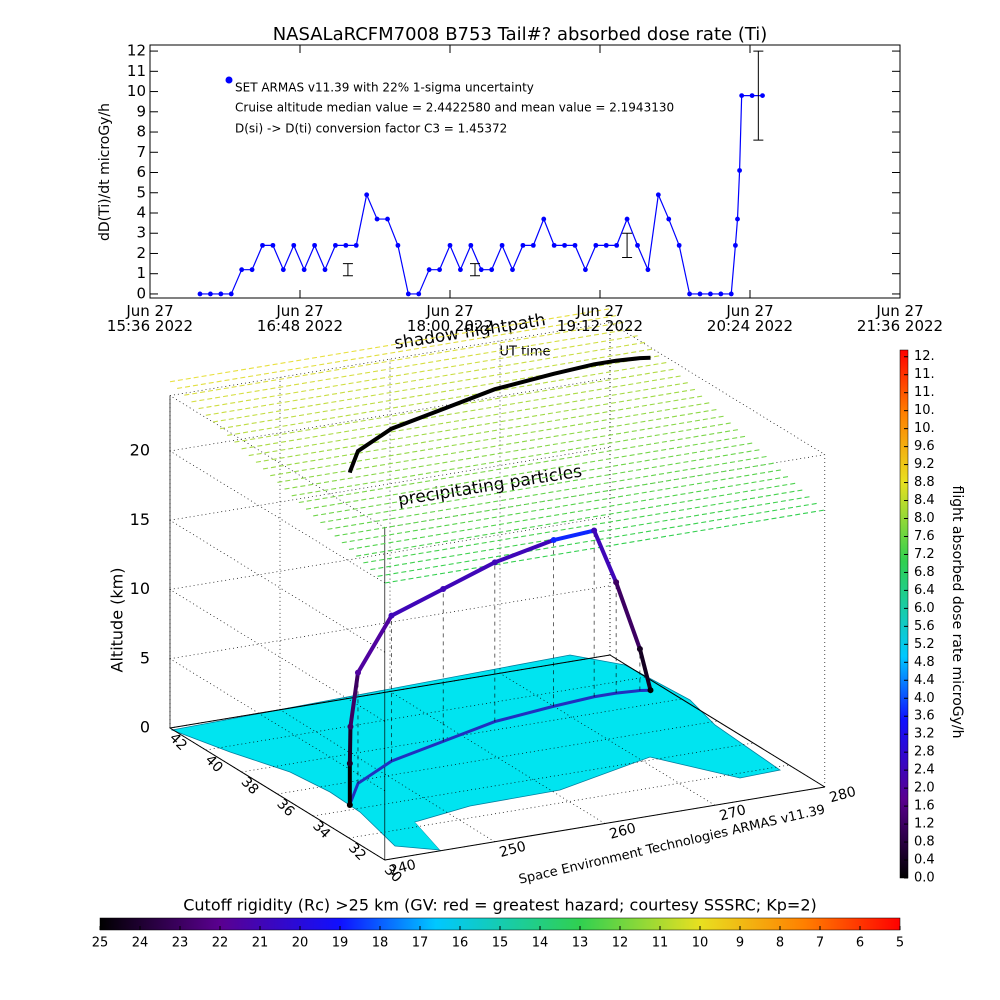  I want to click on y-tick-label: 6, so click(141, 172).